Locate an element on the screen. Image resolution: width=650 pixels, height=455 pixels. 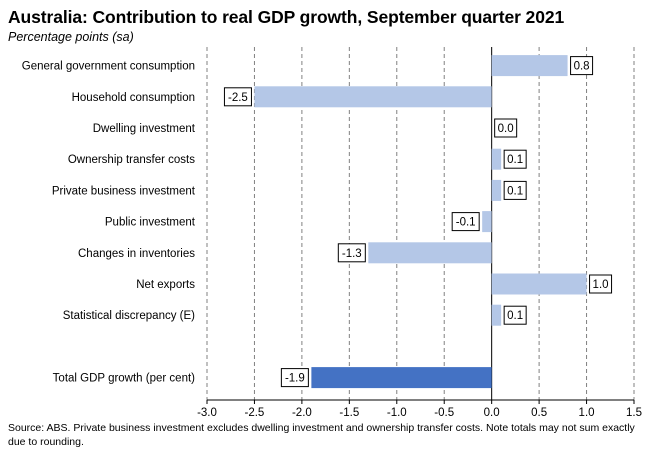
x-tick-label: 0.0 is located at coordinates (492, 413).